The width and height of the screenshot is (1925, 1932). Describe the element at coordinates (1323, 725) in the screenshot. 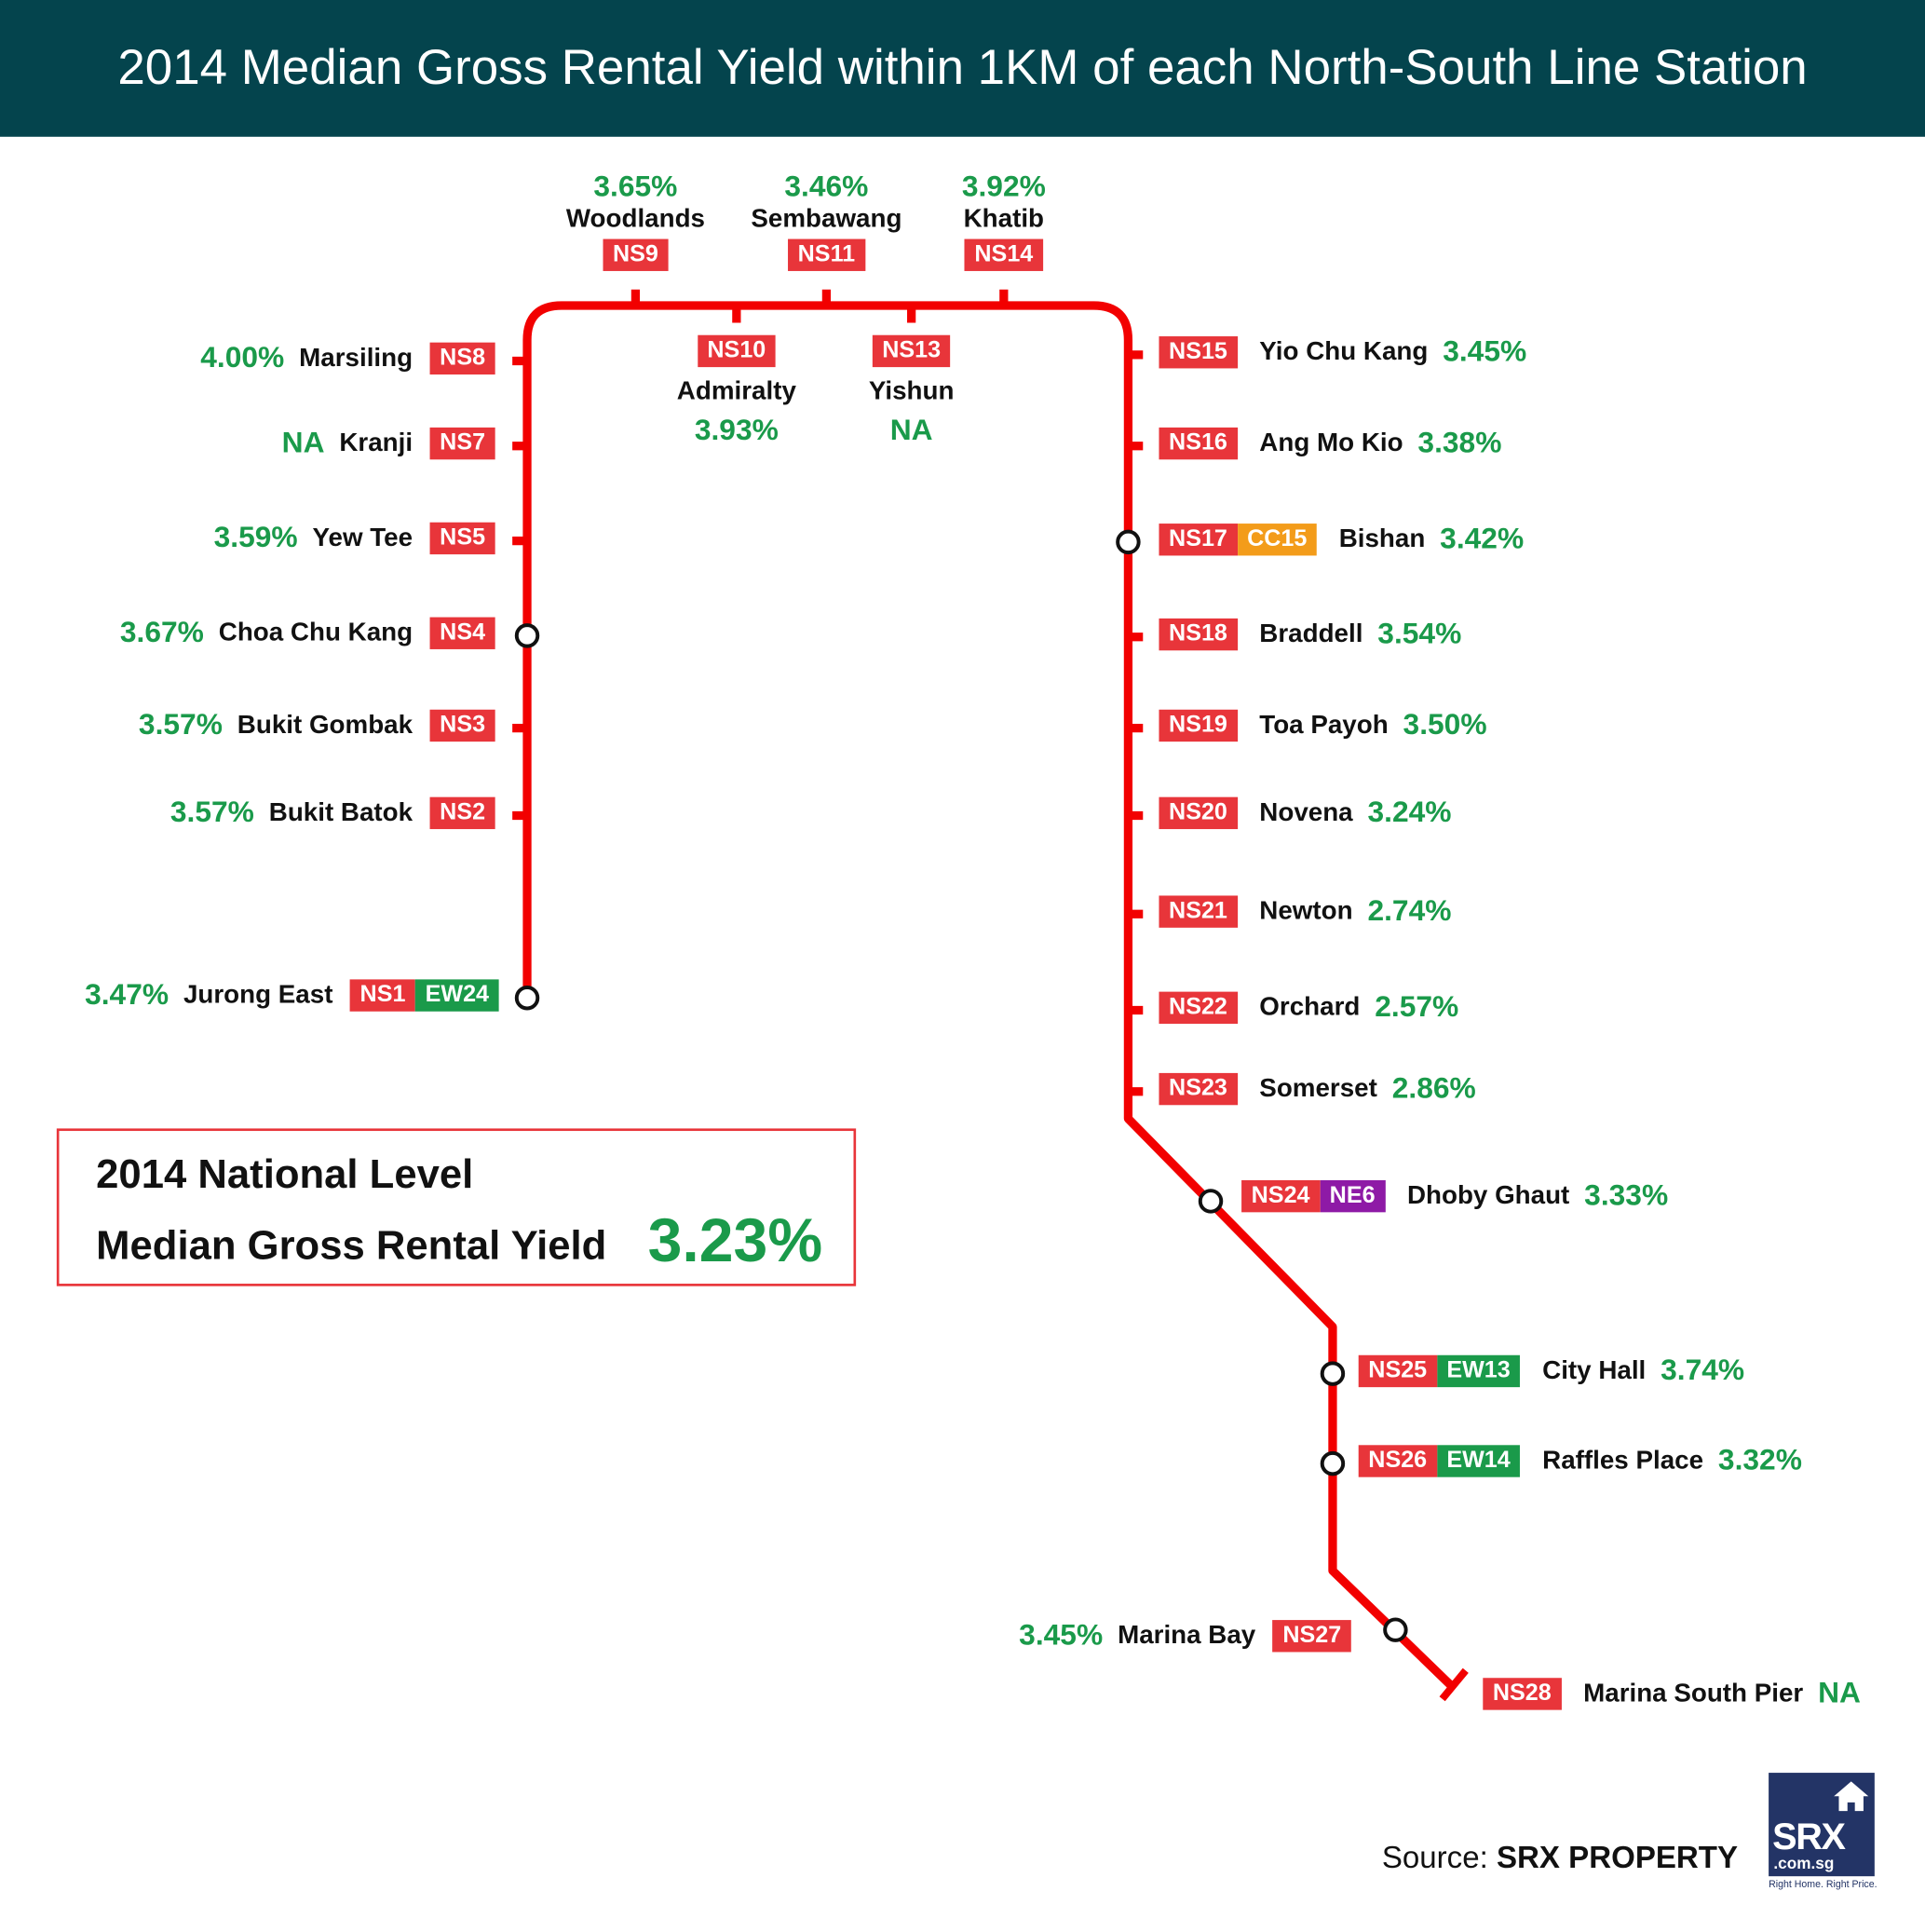

I see `station-toa-payoh: NS19 Toa Payoh 3.50%` at that location.